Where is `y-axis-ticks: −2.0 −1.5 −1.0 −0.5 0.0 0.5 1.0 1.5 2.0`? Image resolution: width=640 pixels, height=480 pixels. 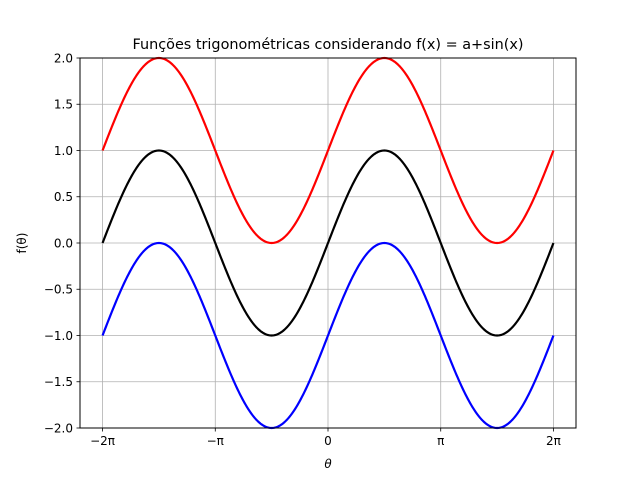
y-axis-ticks: −2.0 −1.5 −1.0 −0.5 0.0 0.5 1.0 1.5 2.0 is located at coordinates (62, 243).